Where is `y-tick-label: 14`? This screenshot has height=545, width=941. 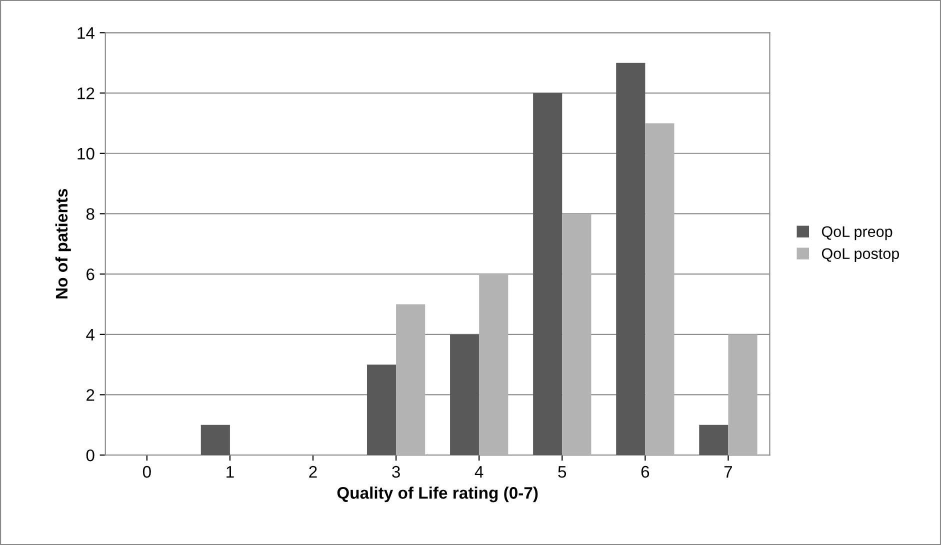 y-tick-label: 14 is located at coordinates (86, 33).